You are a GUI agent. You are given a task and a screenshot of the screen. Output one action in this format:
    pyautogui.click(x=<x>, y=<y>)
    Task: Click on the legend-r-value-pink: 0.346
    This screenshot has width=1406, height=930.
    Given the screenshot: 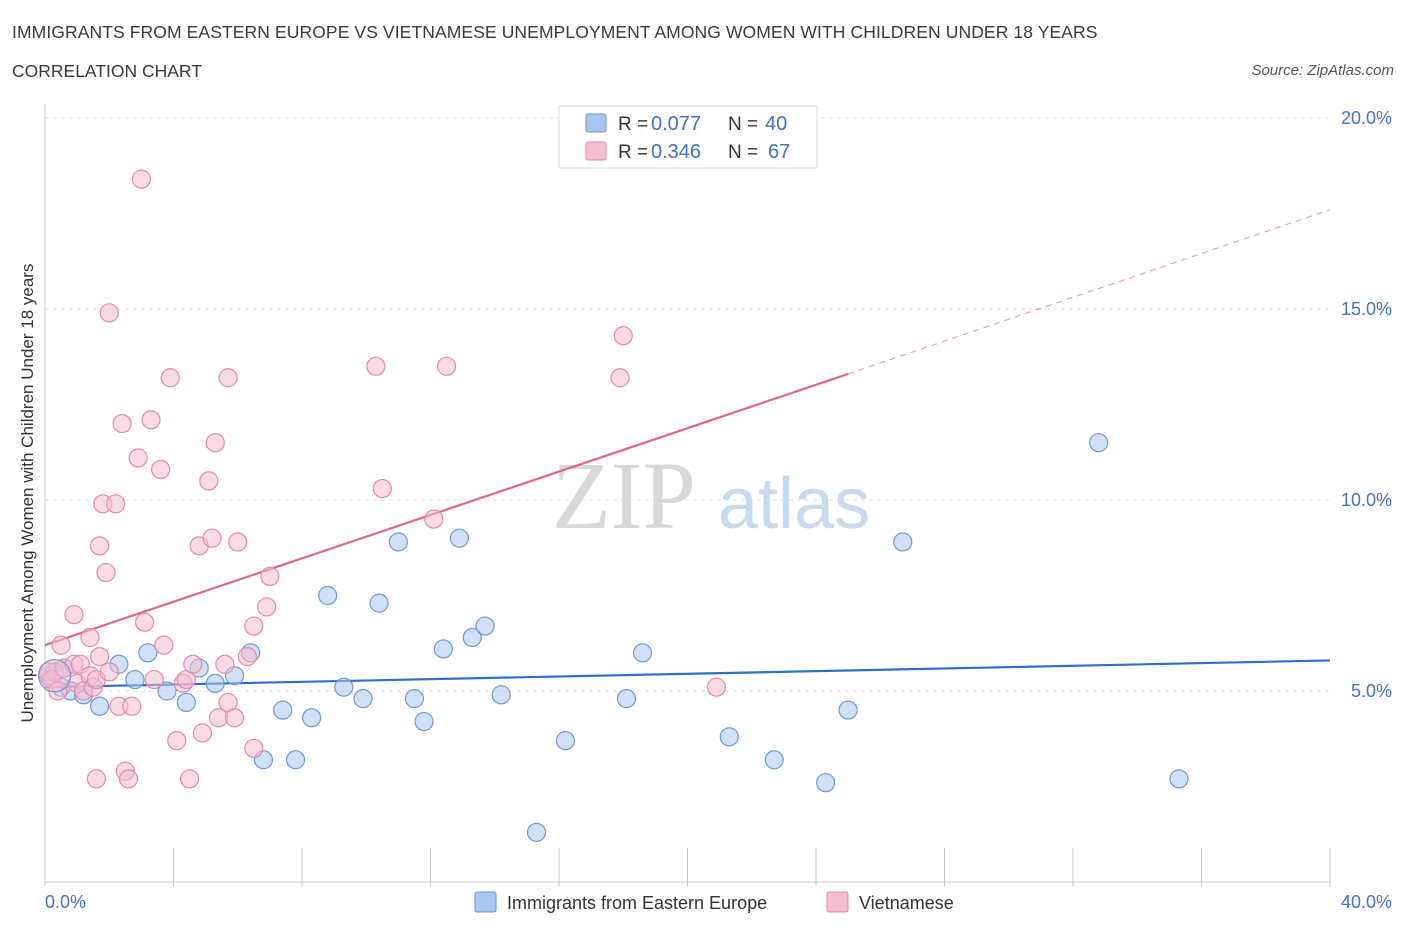 What is the action you would take?
    pyautogui.click(x=676, y=152)
    